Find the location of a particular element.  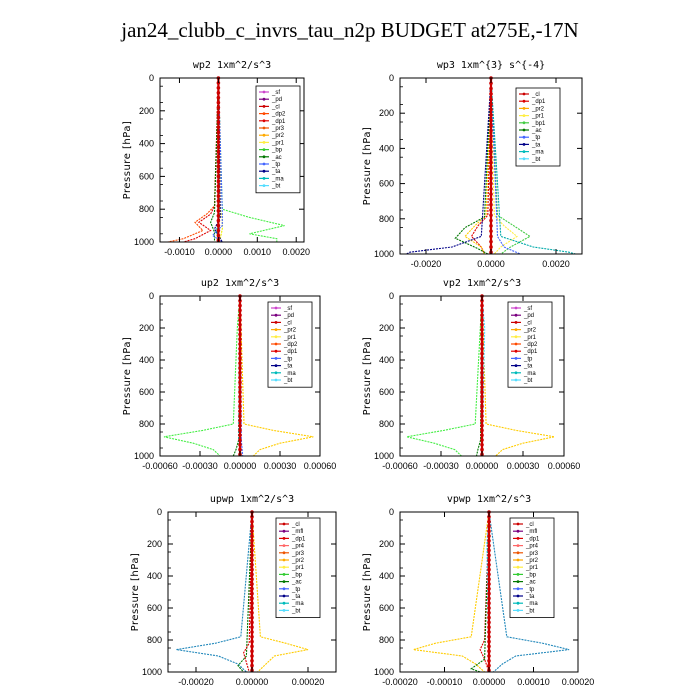

legend-label: _tp is located at coordinates (528, 359).